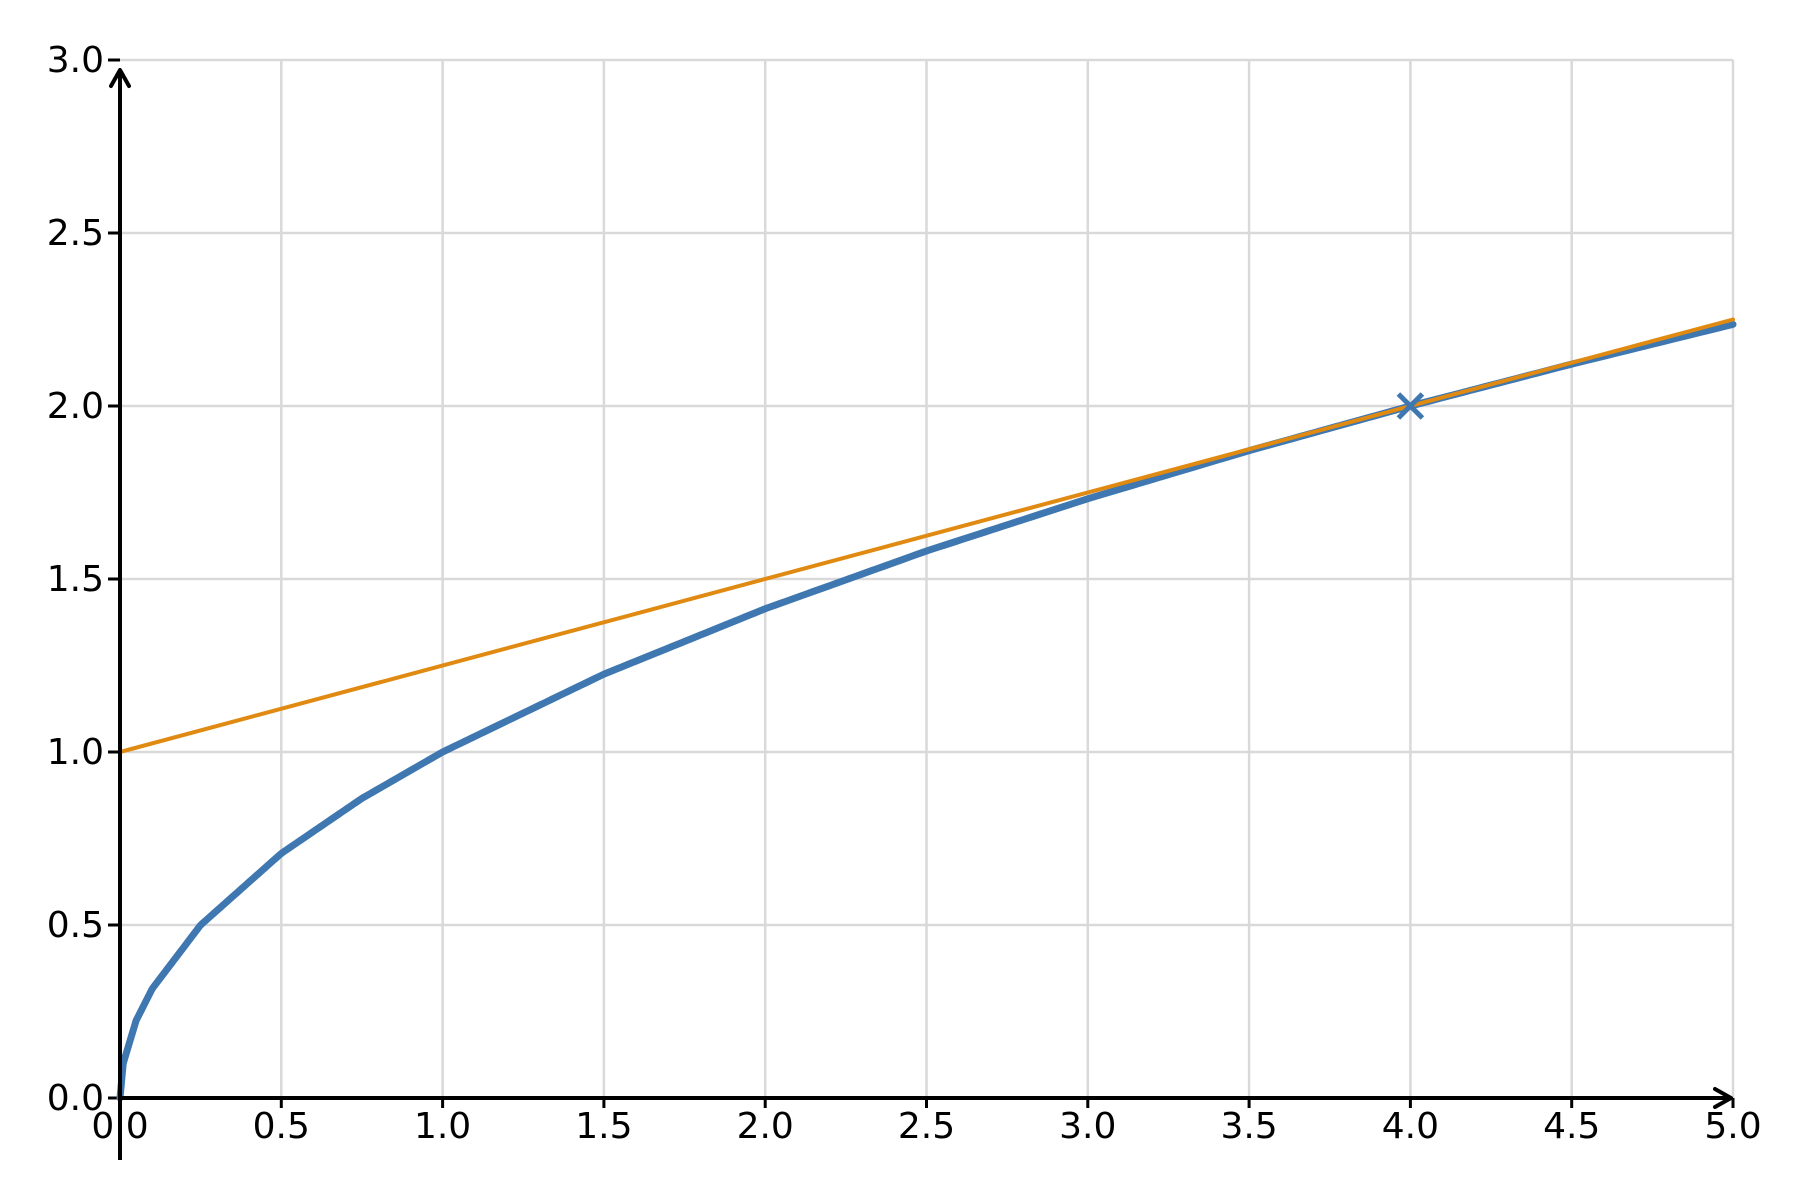 This screenshot has width=1800, height=1200. Describe the element at coordinates (120, 78) in the screenshot. I see `y-axis-arrow` at that location.